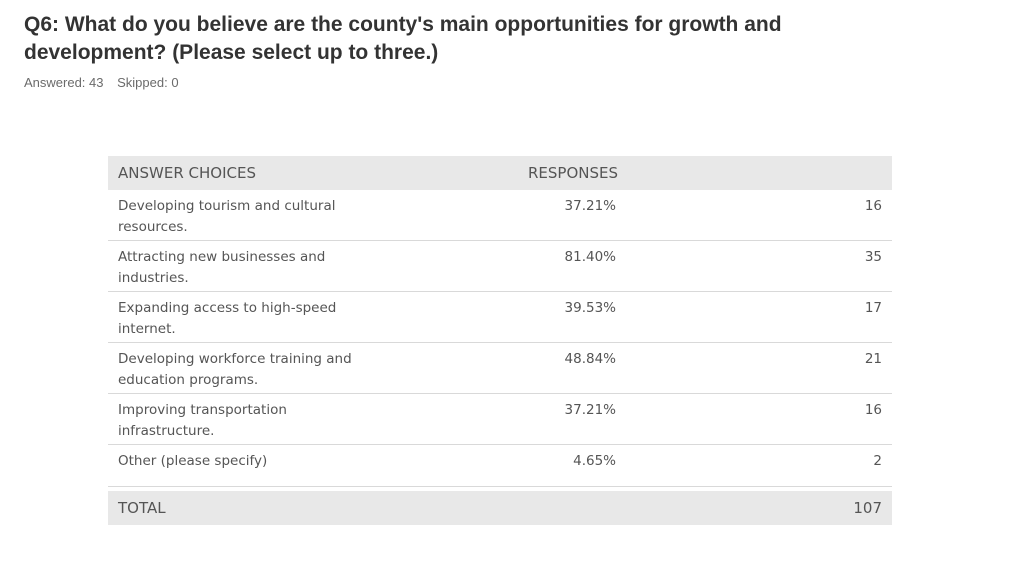  I want to click on answer-choice: Other (please specify), so click(193, 461).